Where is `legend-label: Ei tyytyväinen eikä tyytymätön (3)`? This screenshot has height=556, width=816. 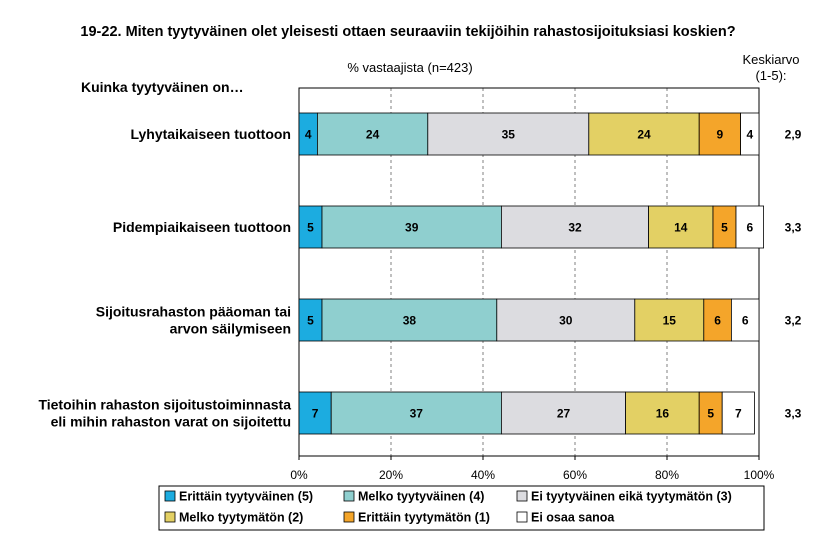 legend-label: Ei tyytyväinen eikä tyytymätön (3) is located at coordinates (631, 497).